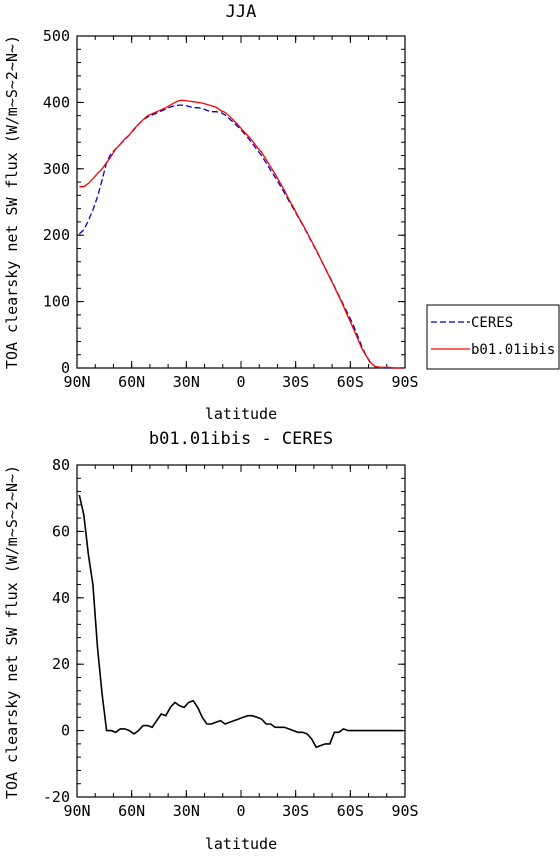  I want to click on legend-box, so click(493, 337).